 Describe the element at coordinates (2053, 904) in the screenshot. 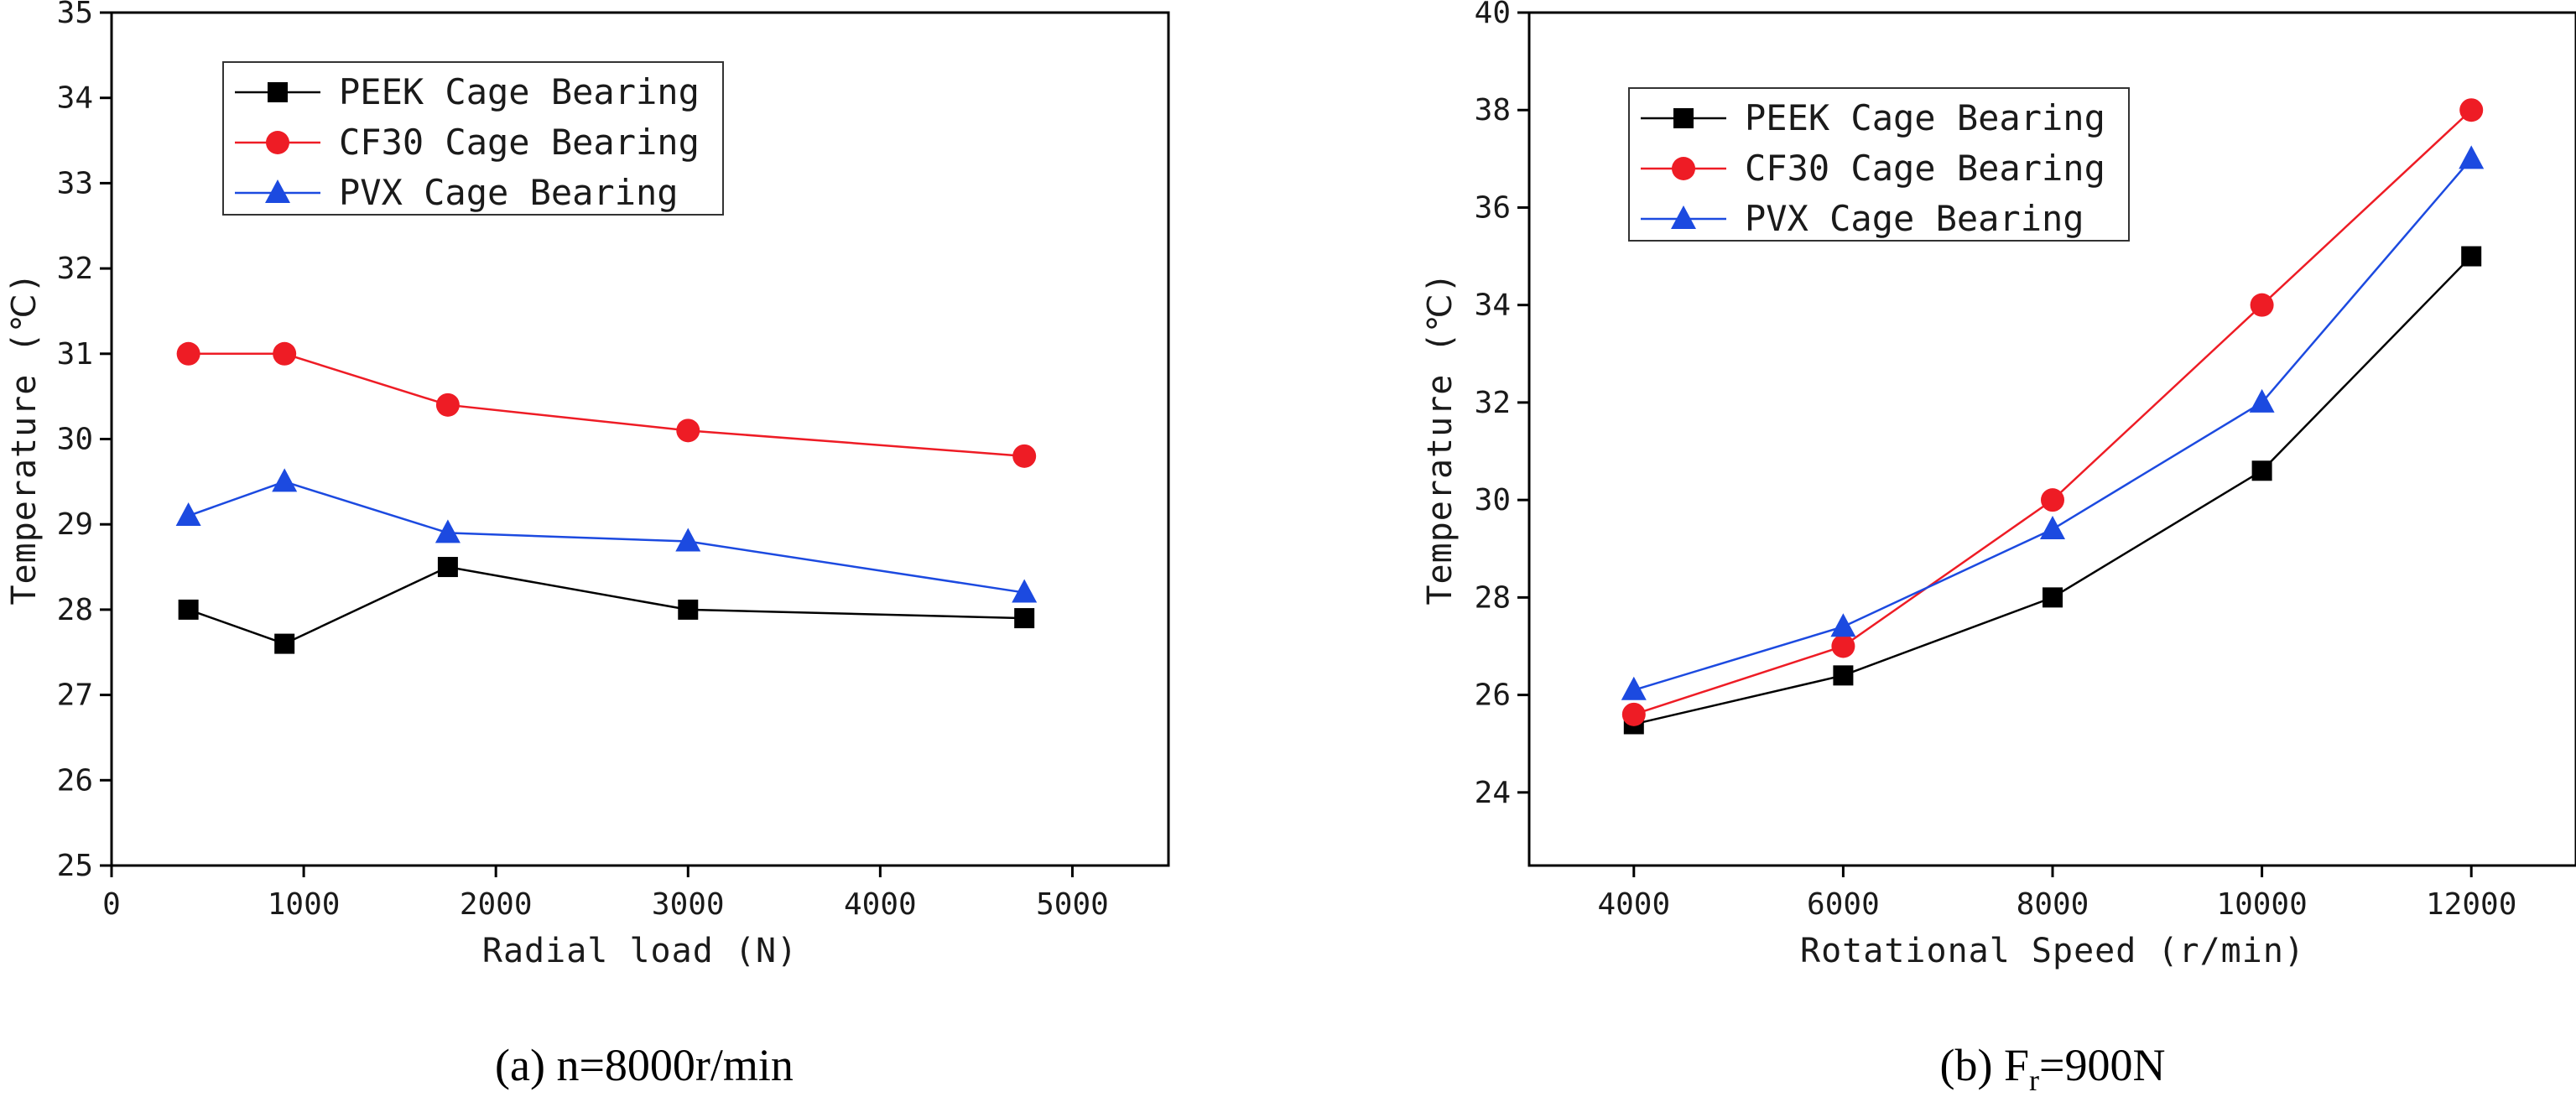

I see `x-tick-label: 8000` at that location.